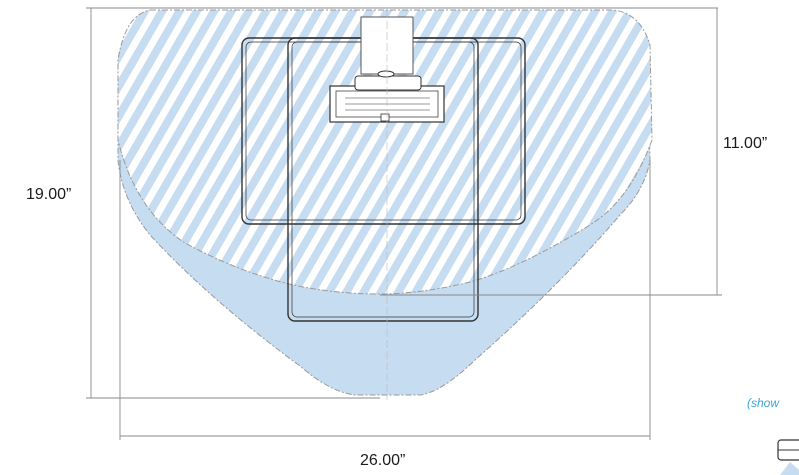 This screenshot has height=475, width=799. Describe the element at coordinates (383, 460) in the screenshot. I see `width-dimension-label: 26.00”` at that location.